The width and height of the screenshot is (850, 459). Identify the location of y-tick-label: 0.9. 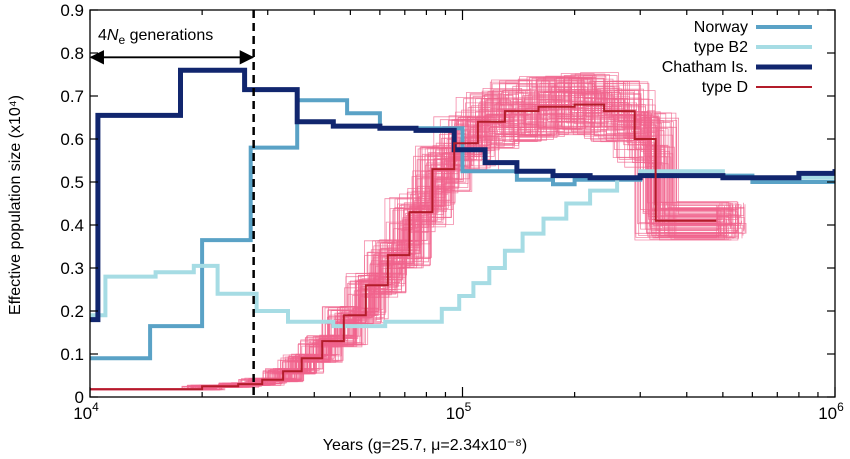
(72, 10).